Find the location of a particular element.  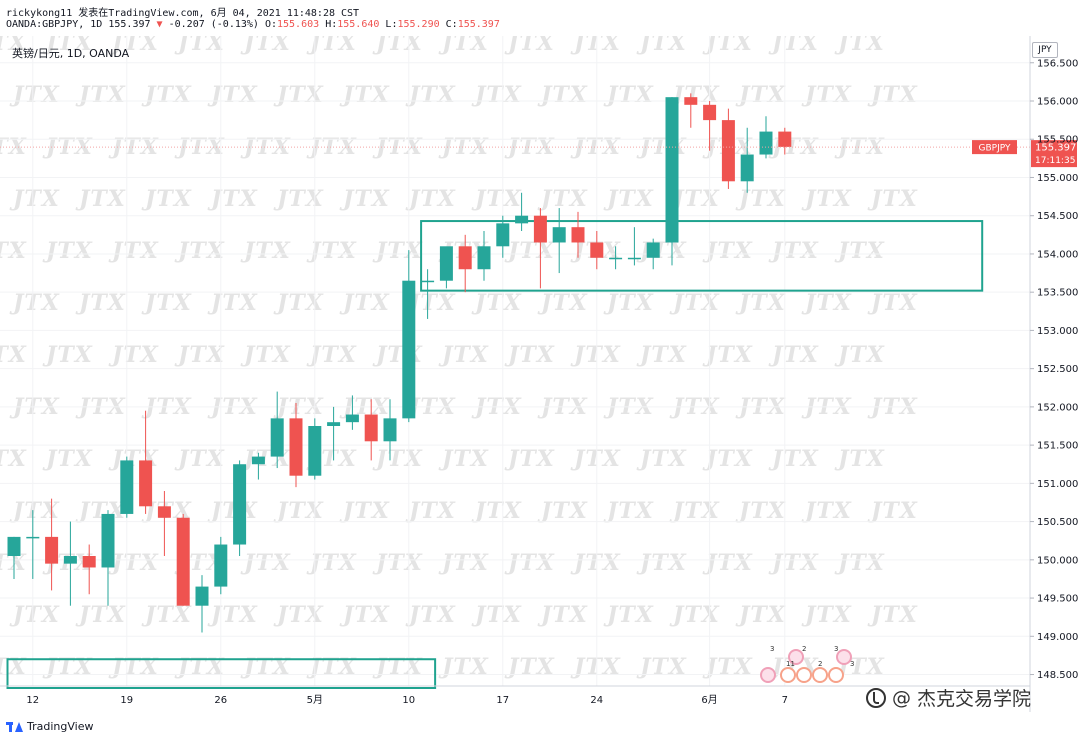

tradingview-logo: TradingView is located at coordinates (49, 726).